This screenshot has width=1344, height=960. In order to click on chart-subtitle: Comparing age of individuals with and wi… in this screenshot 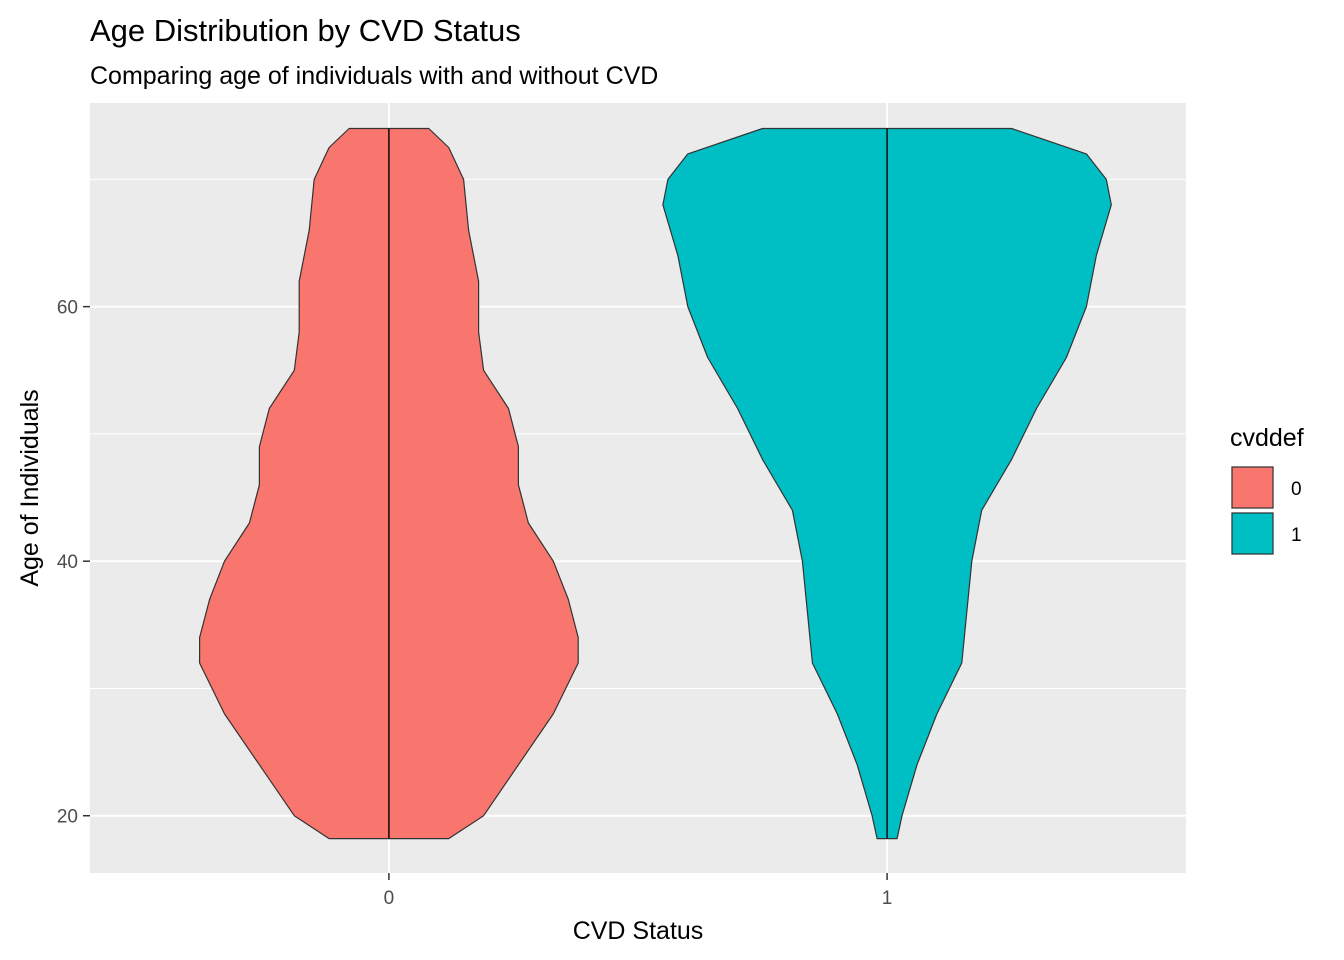, I will do `click(374, 76)`.